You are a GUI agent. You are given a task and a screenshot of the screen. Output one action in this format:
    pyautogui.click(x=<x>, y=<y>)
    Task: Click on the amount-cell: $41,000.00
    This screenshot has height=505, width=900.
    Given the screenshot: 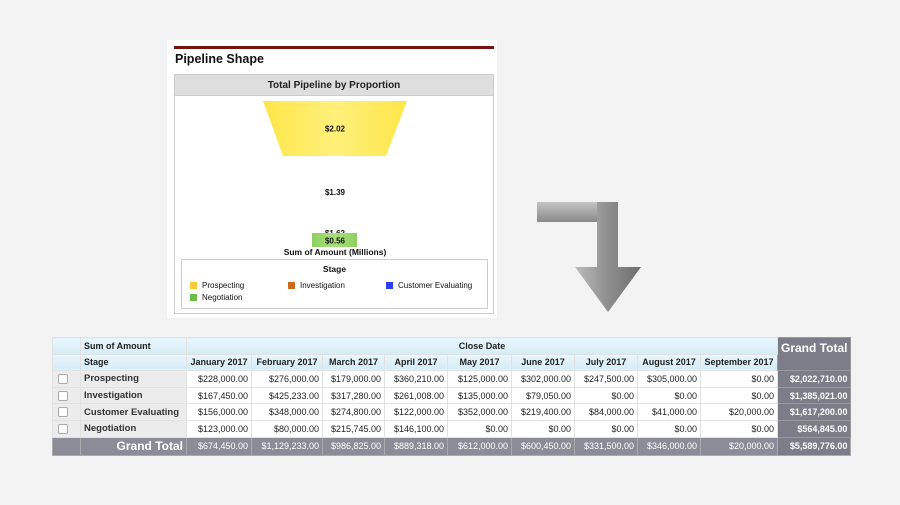 What is the action you would take?
    pyautogui.click(x=669, y=412)
    